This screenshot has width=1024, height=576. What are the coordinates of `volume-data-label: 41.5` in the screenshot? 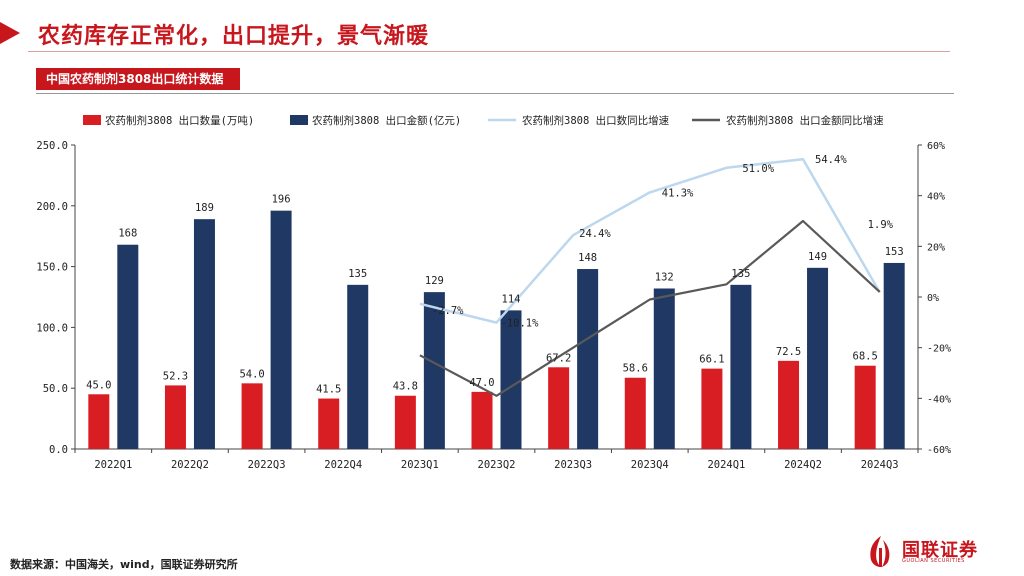 It's located at (328, 390).